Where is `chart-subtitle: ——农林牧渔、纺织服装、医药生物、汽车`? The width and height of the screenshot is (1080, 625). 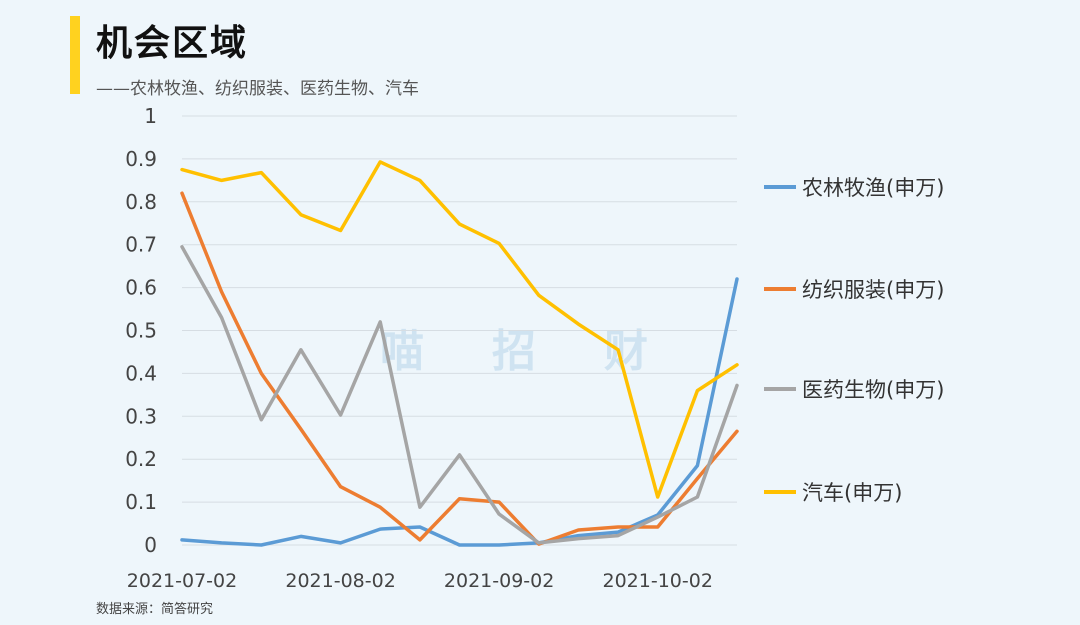
chart-subtitle: ——农林牧渔、纺织服装、医药生物、汽车 is located at coordinates (257, 89).